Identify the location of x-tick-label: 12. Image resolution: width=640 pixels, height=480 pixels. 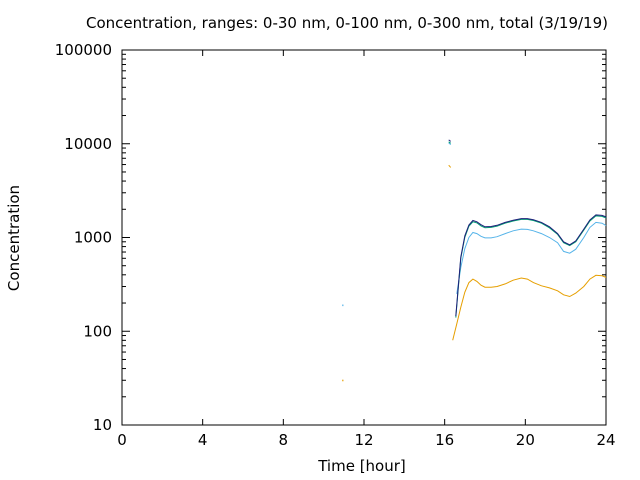
(363, 440).